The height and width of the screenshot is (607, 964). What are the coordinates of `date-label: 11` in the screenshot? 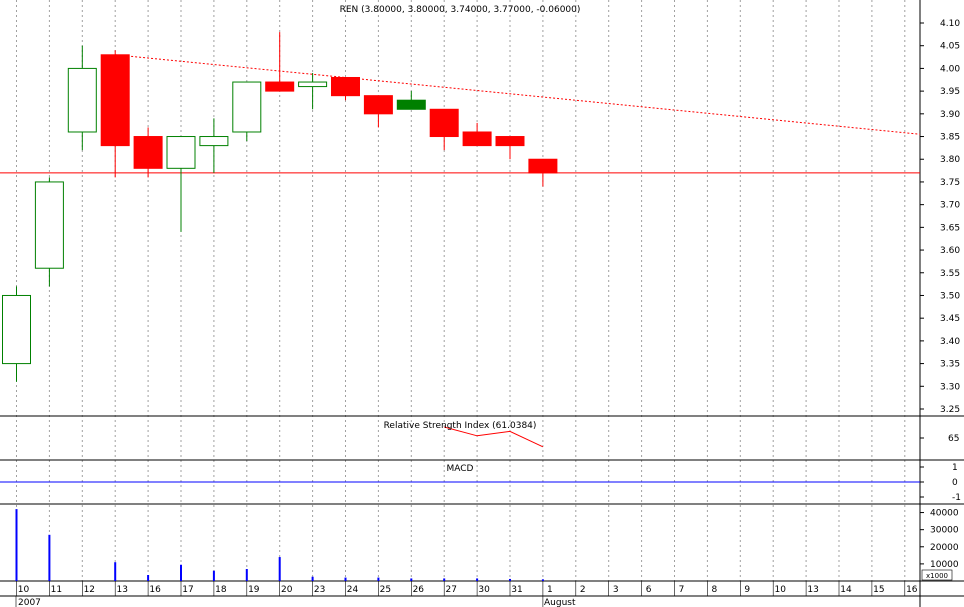 It's located at (56, 590).